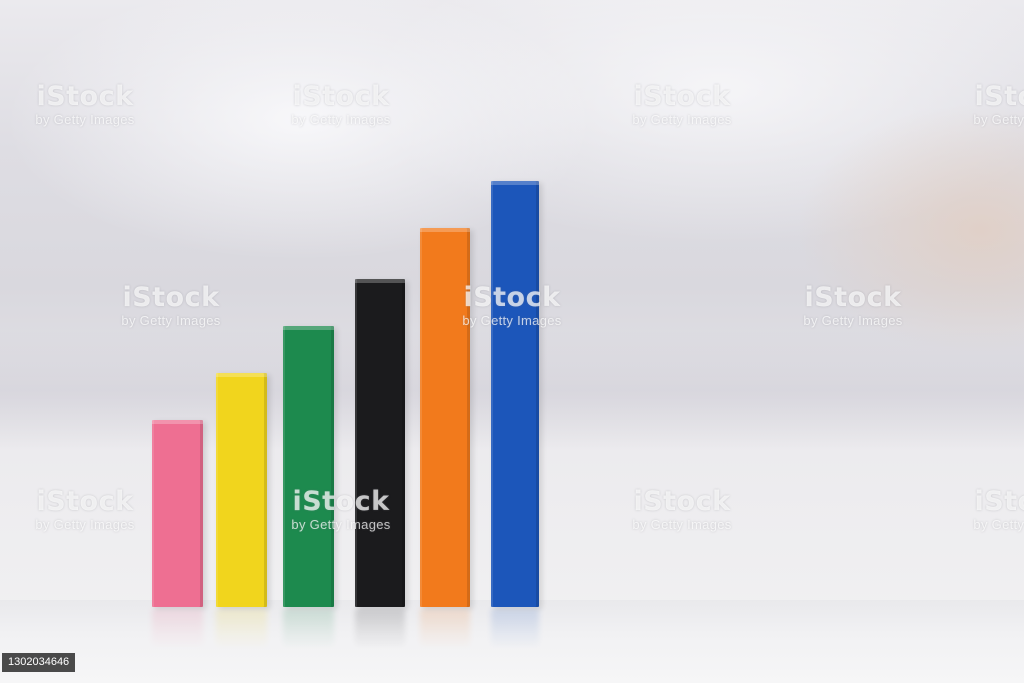 The width and height of the screenshot is (1024, 683). What do you see at coordinates (515, 394) in the screenshot?
I see `blue-block` at bounding box center [515, 394].